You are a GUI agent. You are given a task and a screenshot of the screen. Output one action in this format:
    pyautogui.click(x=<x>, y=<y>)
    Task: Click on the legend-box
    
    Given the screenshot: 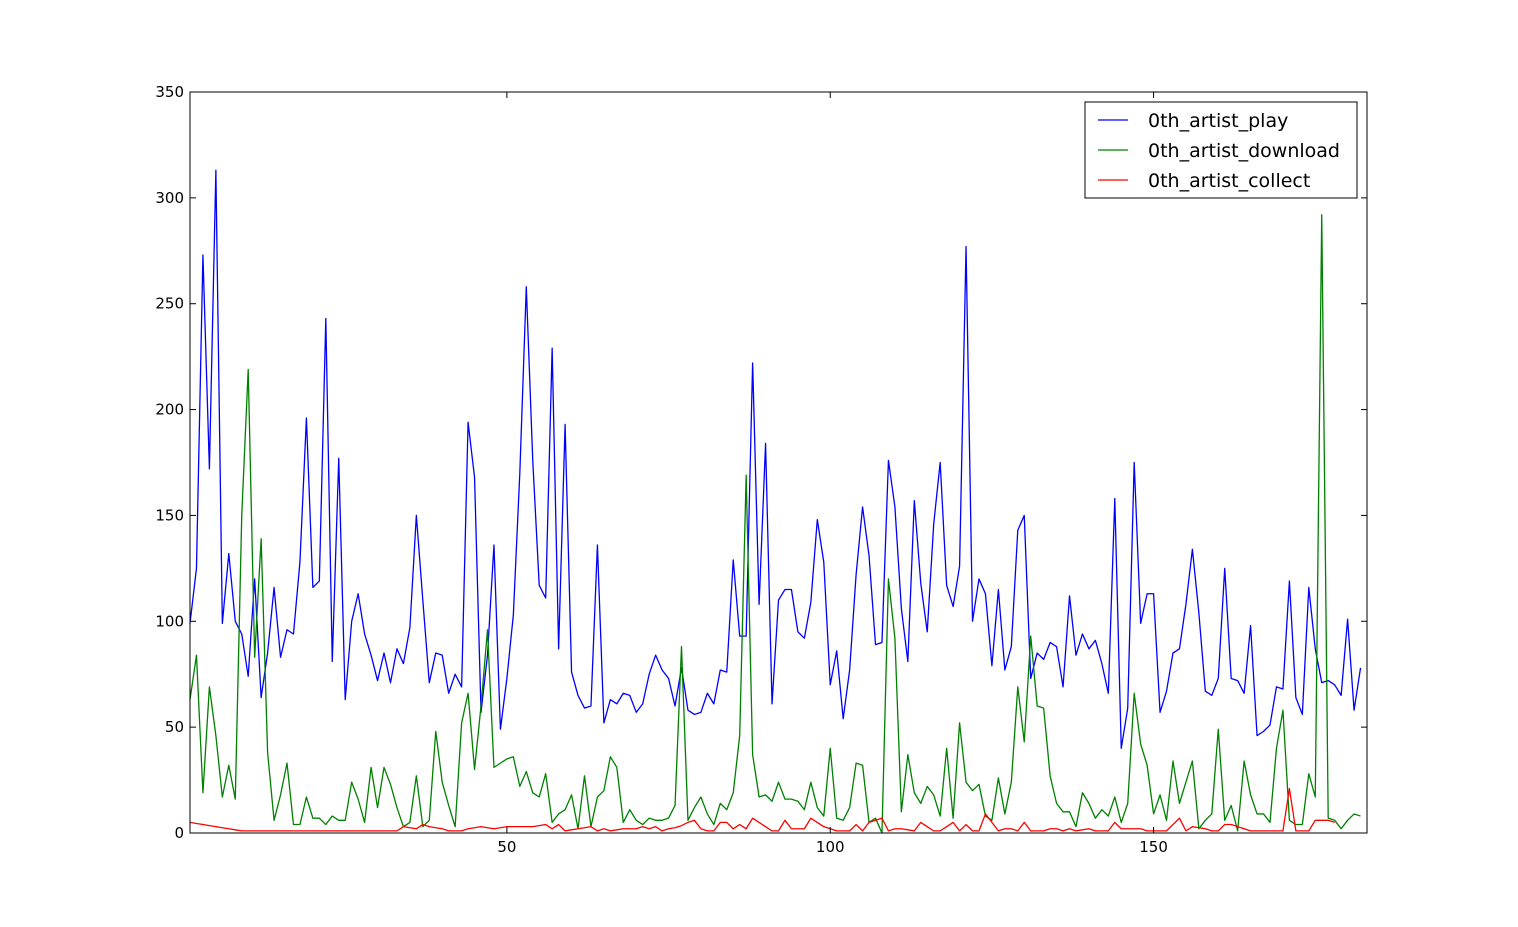 What is the action you would take?
    pyautogui.click(x=1221, y=150)
    